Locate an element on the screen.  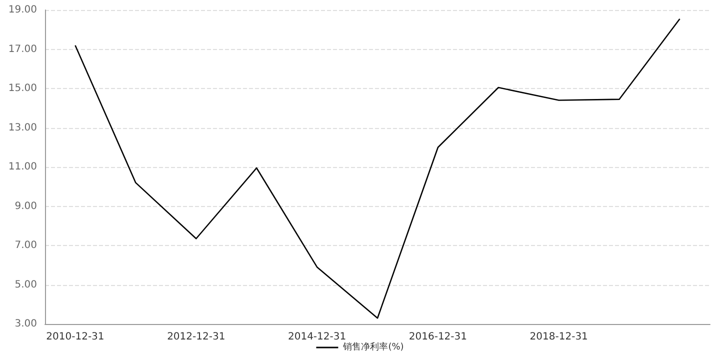
y-tick-label: 13.00 is located at coordinates (22, 128).